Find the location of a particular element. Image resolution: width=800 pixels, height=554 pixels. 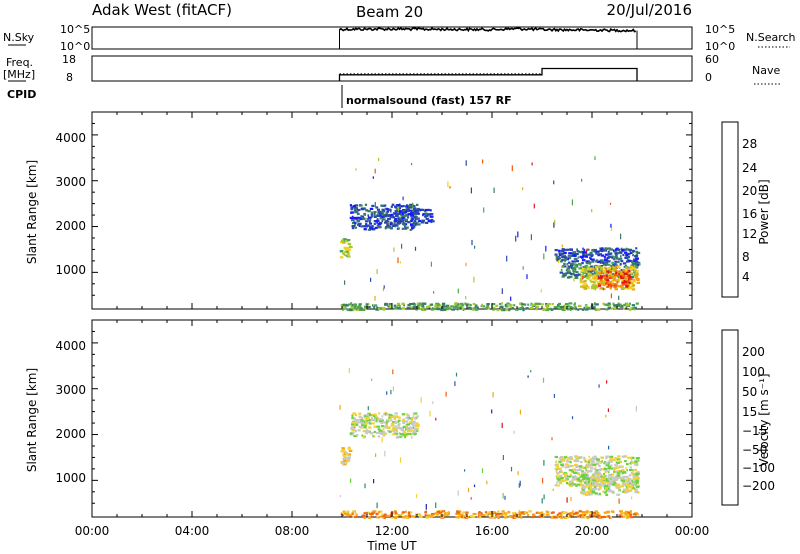

xtick-2400: 00:00 is located at coordinates (692, 531).